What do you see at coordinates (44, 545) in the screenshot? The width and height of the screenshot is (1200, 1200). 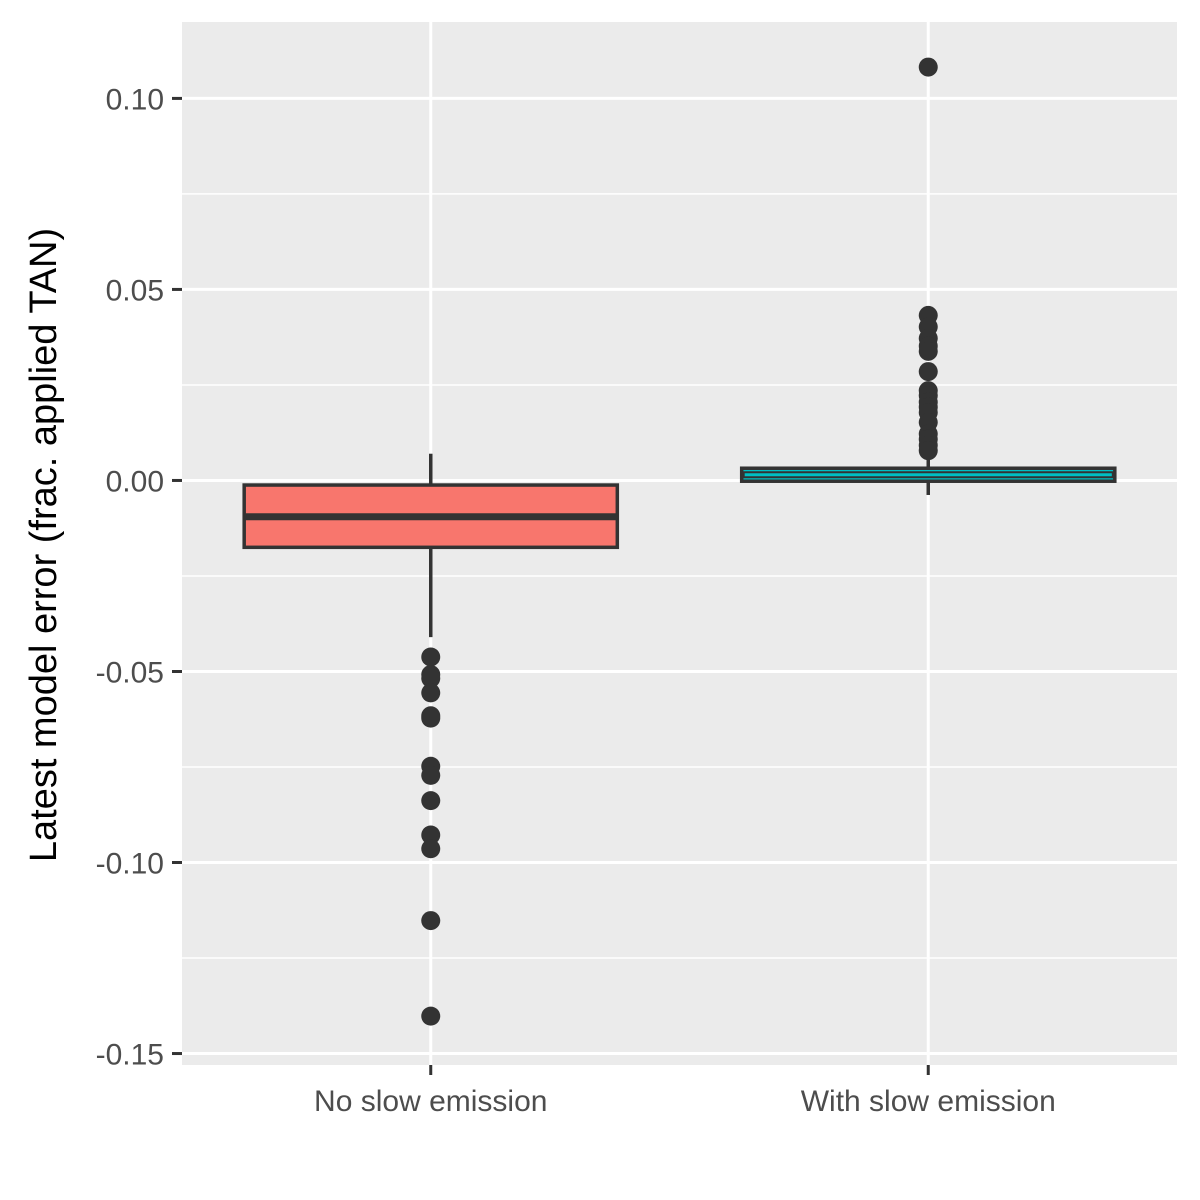 I see `y-axis-title: Latest model error (frac. applied TAN)` at bounding box center [44, 545].